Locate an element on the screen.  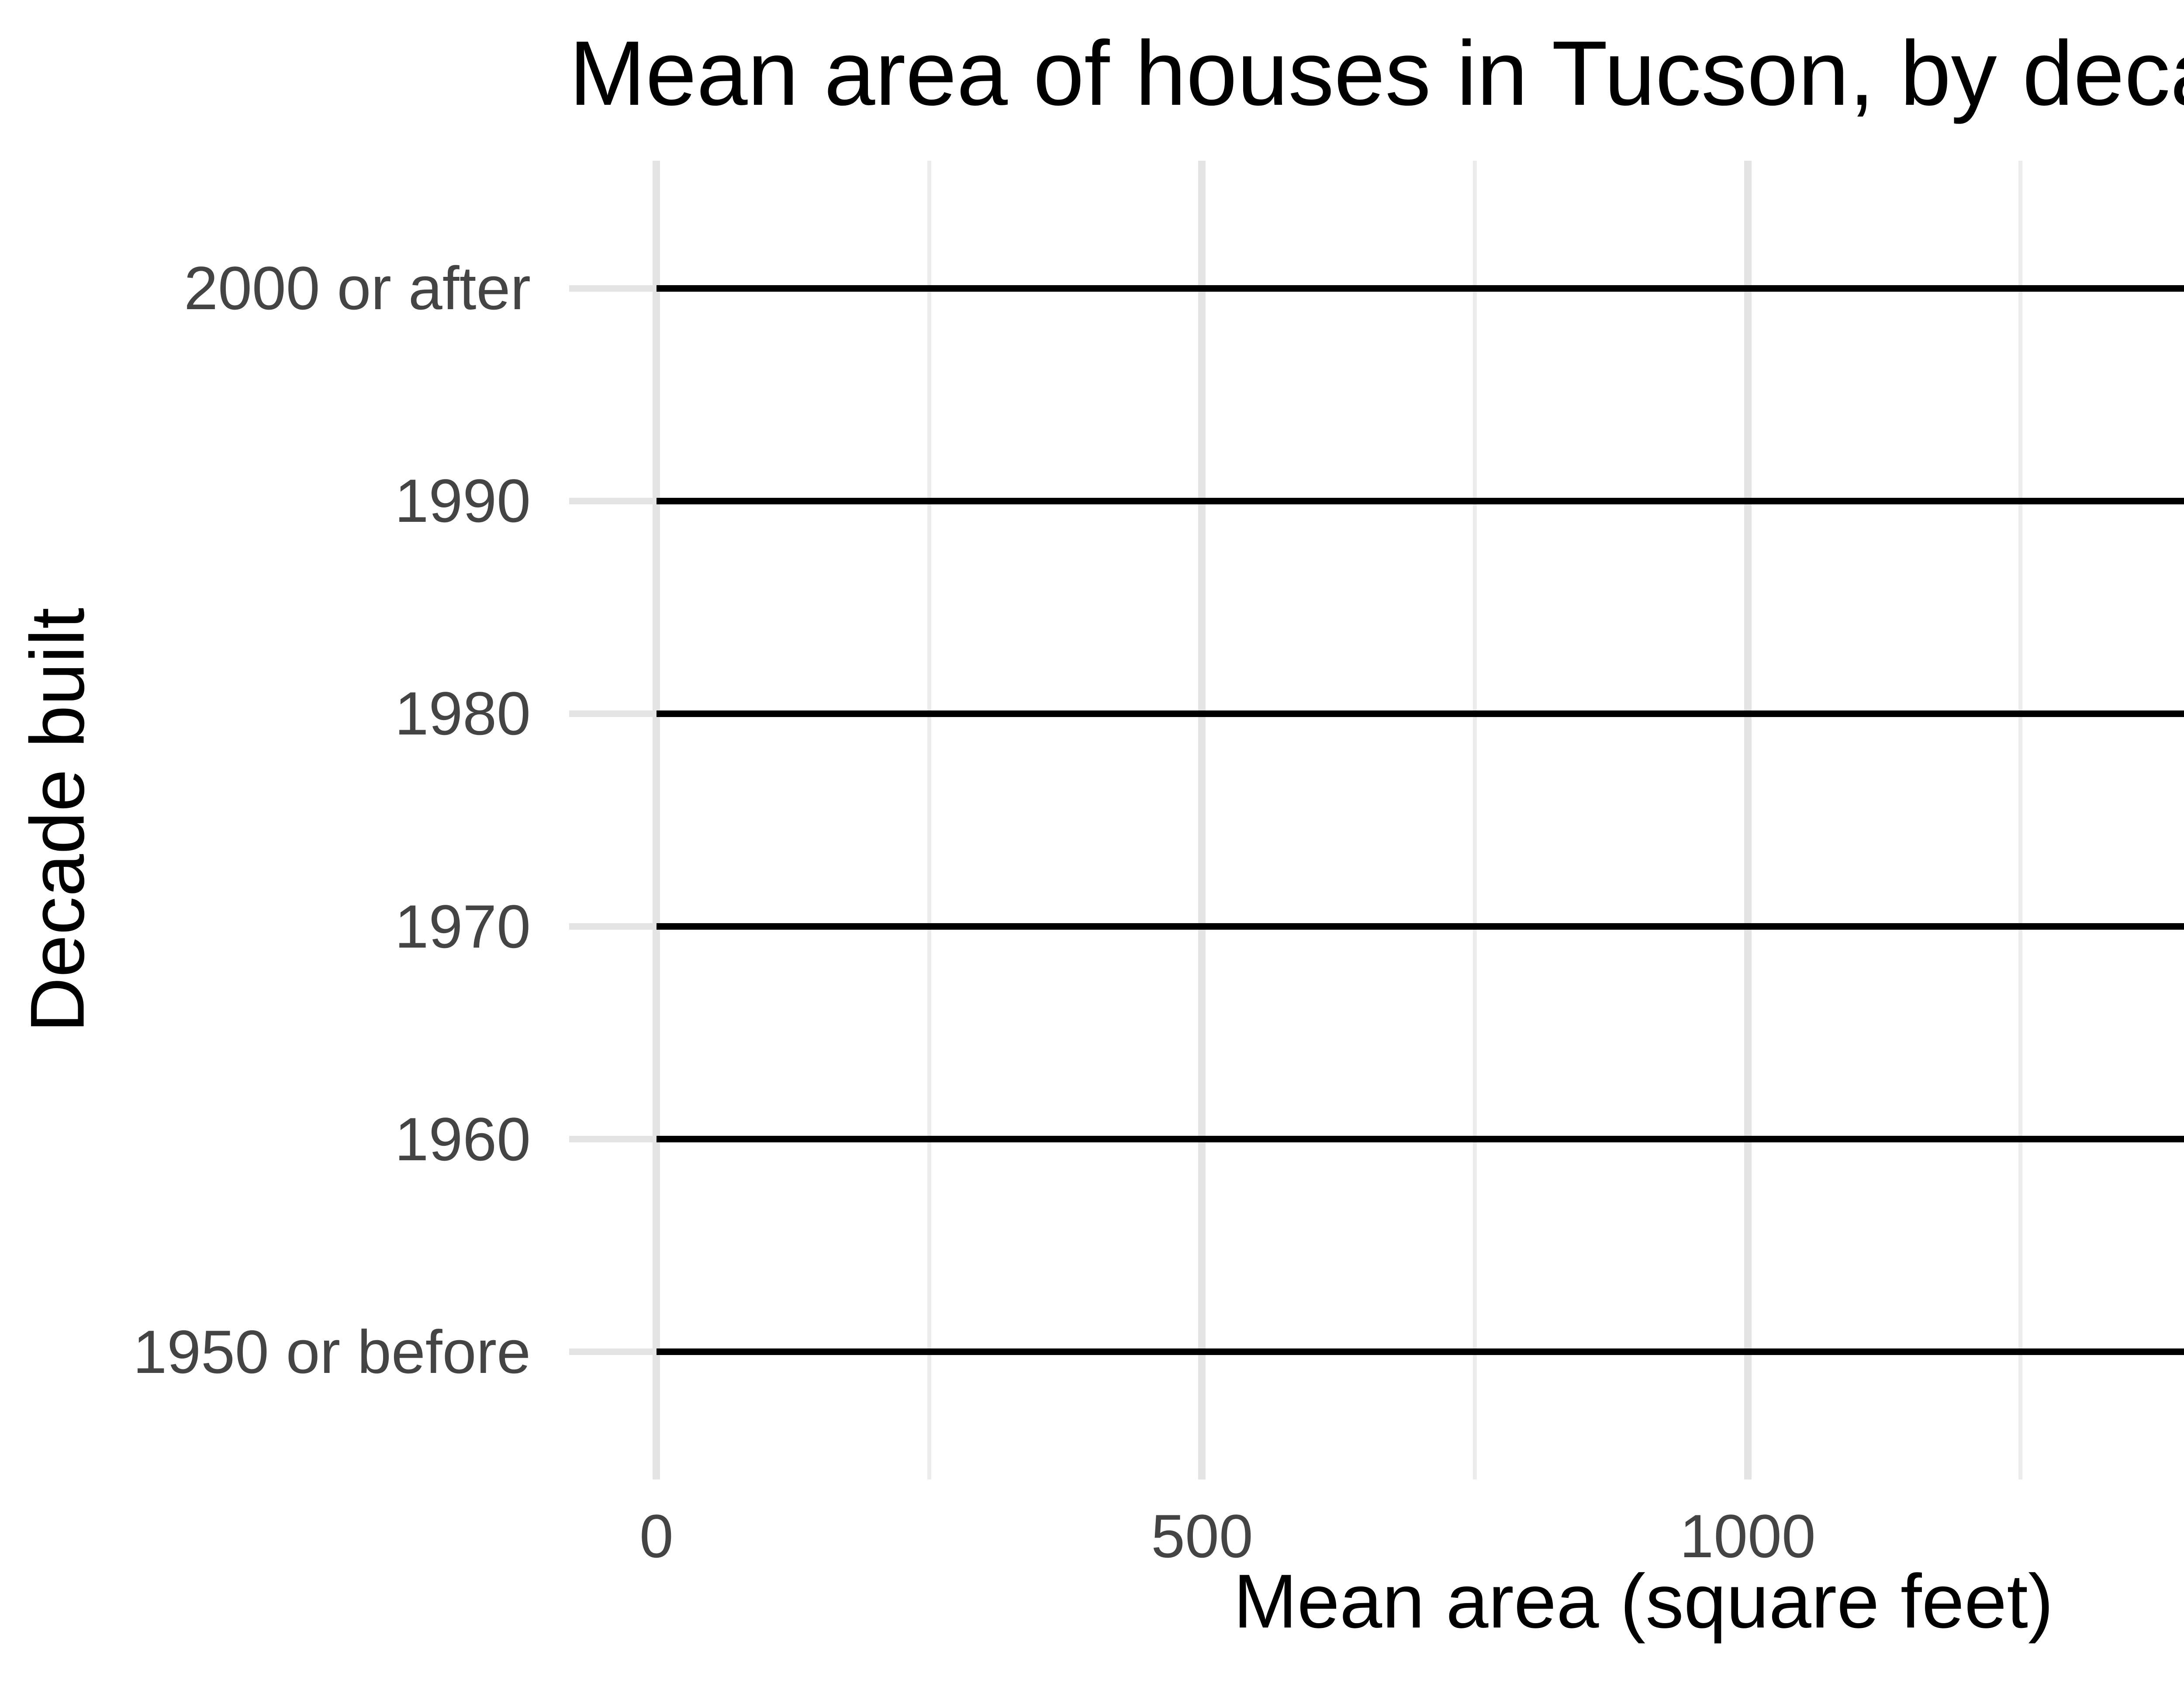
x-tick-label-1000: 1000 is located at coordinates (1747, 1536).